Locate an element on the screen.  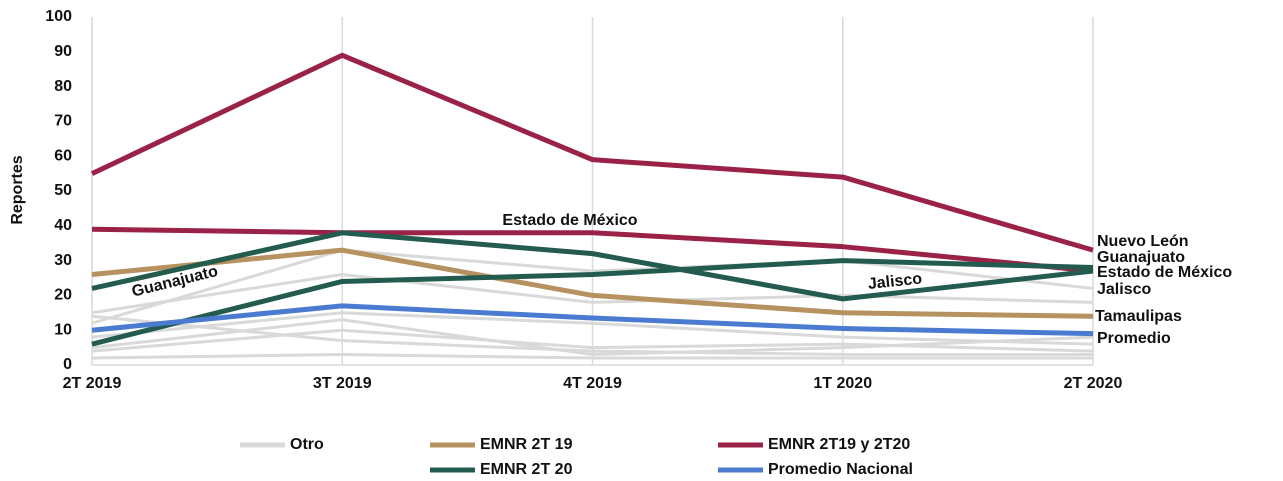
annotation: Tamaulipas is located at coordinates (1138, 316).